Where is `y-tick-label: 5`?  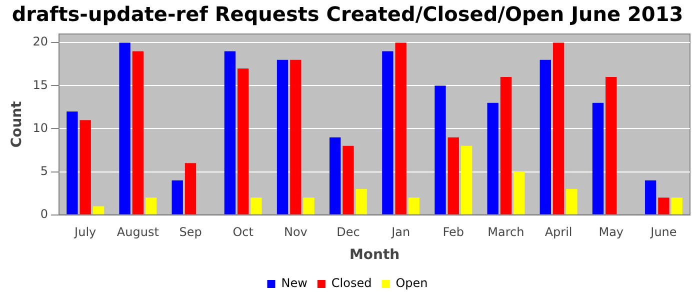 y-tick-label: 5 is located at coordinates (44, 171).